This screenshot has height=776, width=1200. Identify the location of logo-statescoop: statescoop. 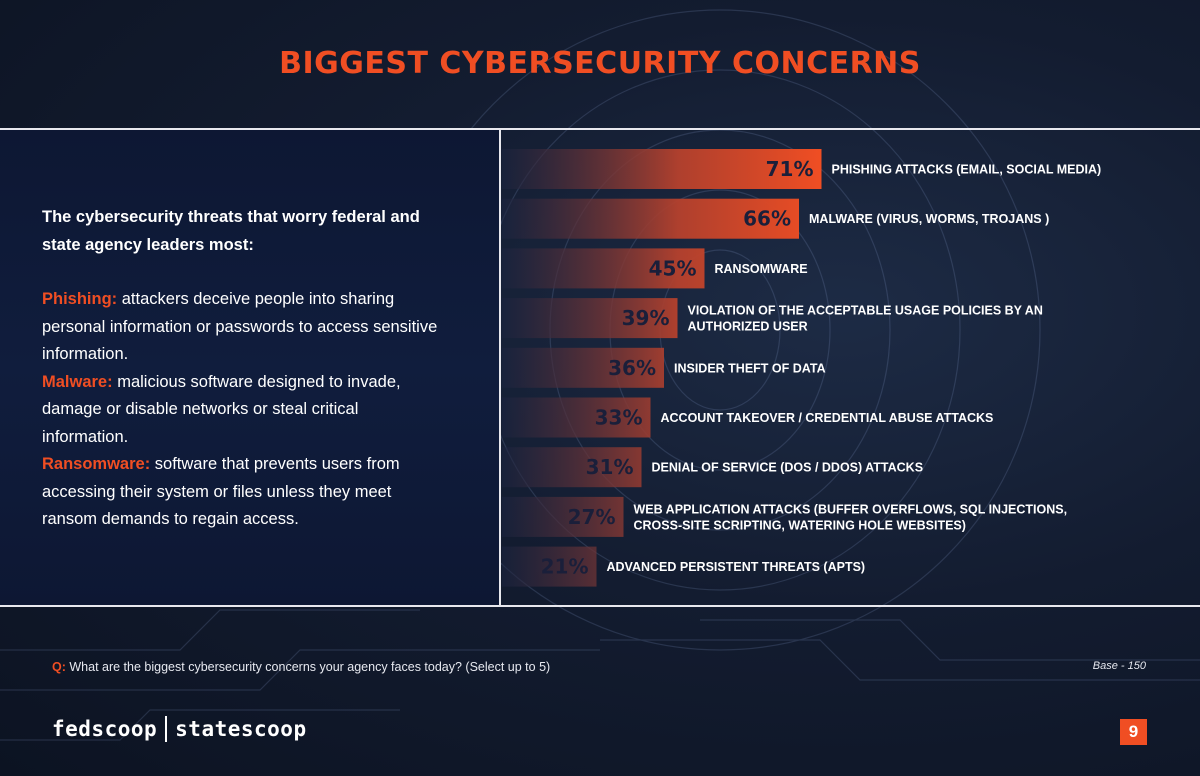
(241, 729).